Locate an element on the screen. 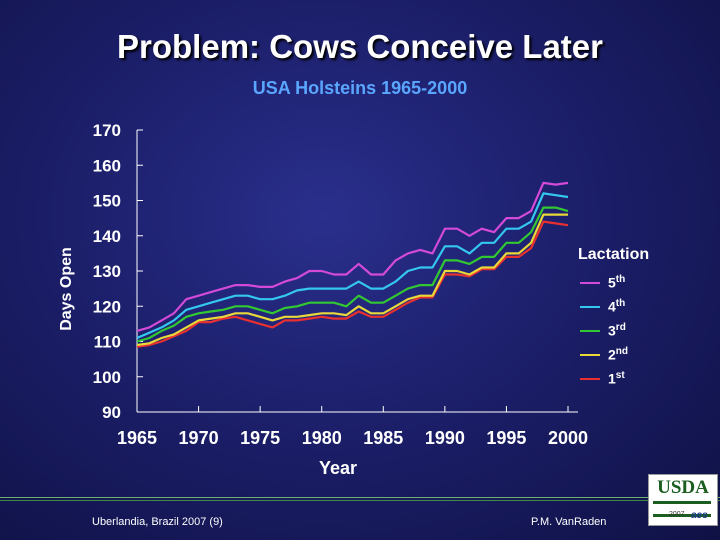 The width and height of the screenshot is (720, 540). series-line-2nd is located at coordinates (352, 280).